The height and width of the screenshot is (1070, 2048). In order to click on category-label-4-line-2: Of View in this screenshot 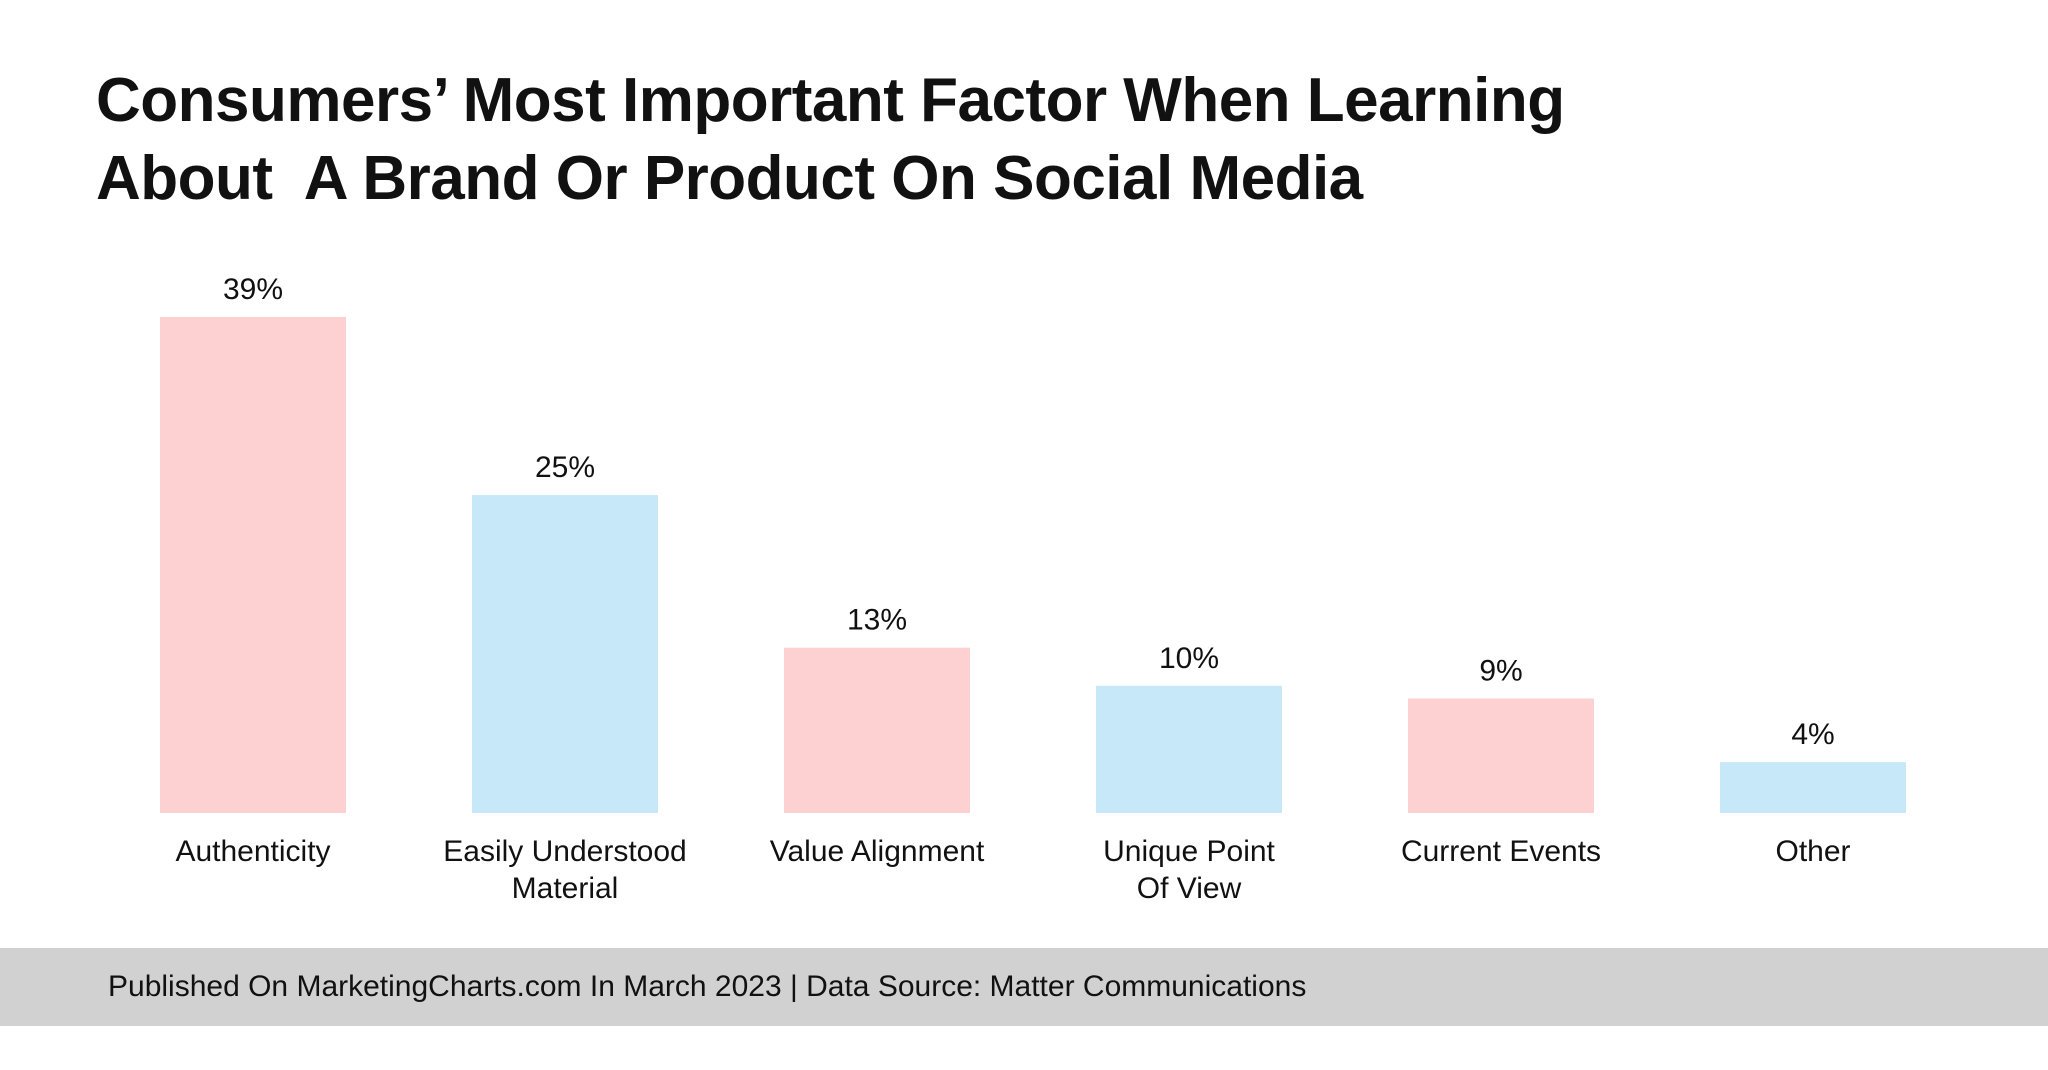, I will do `click(1189, 888)`.